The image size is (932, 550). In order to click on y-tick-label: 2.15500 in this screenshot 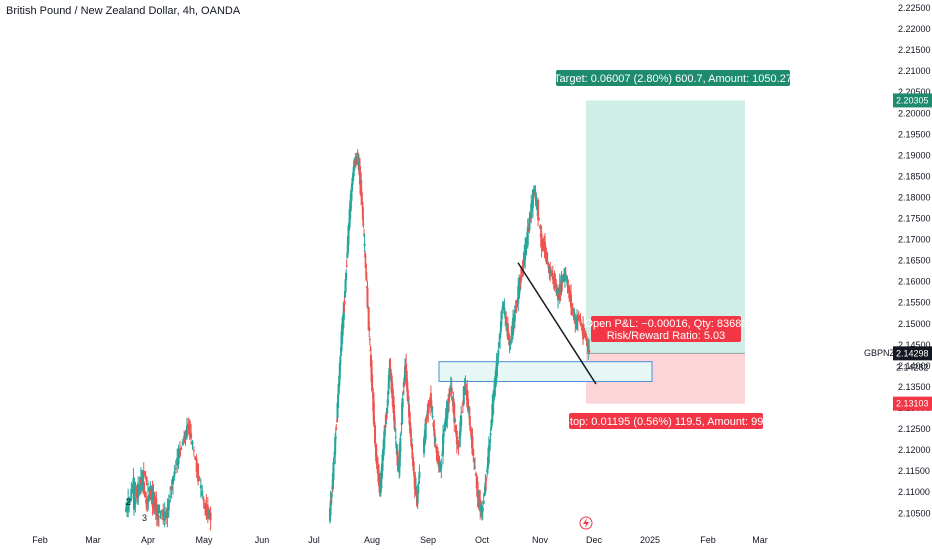, I will do `click(914, 303)`.